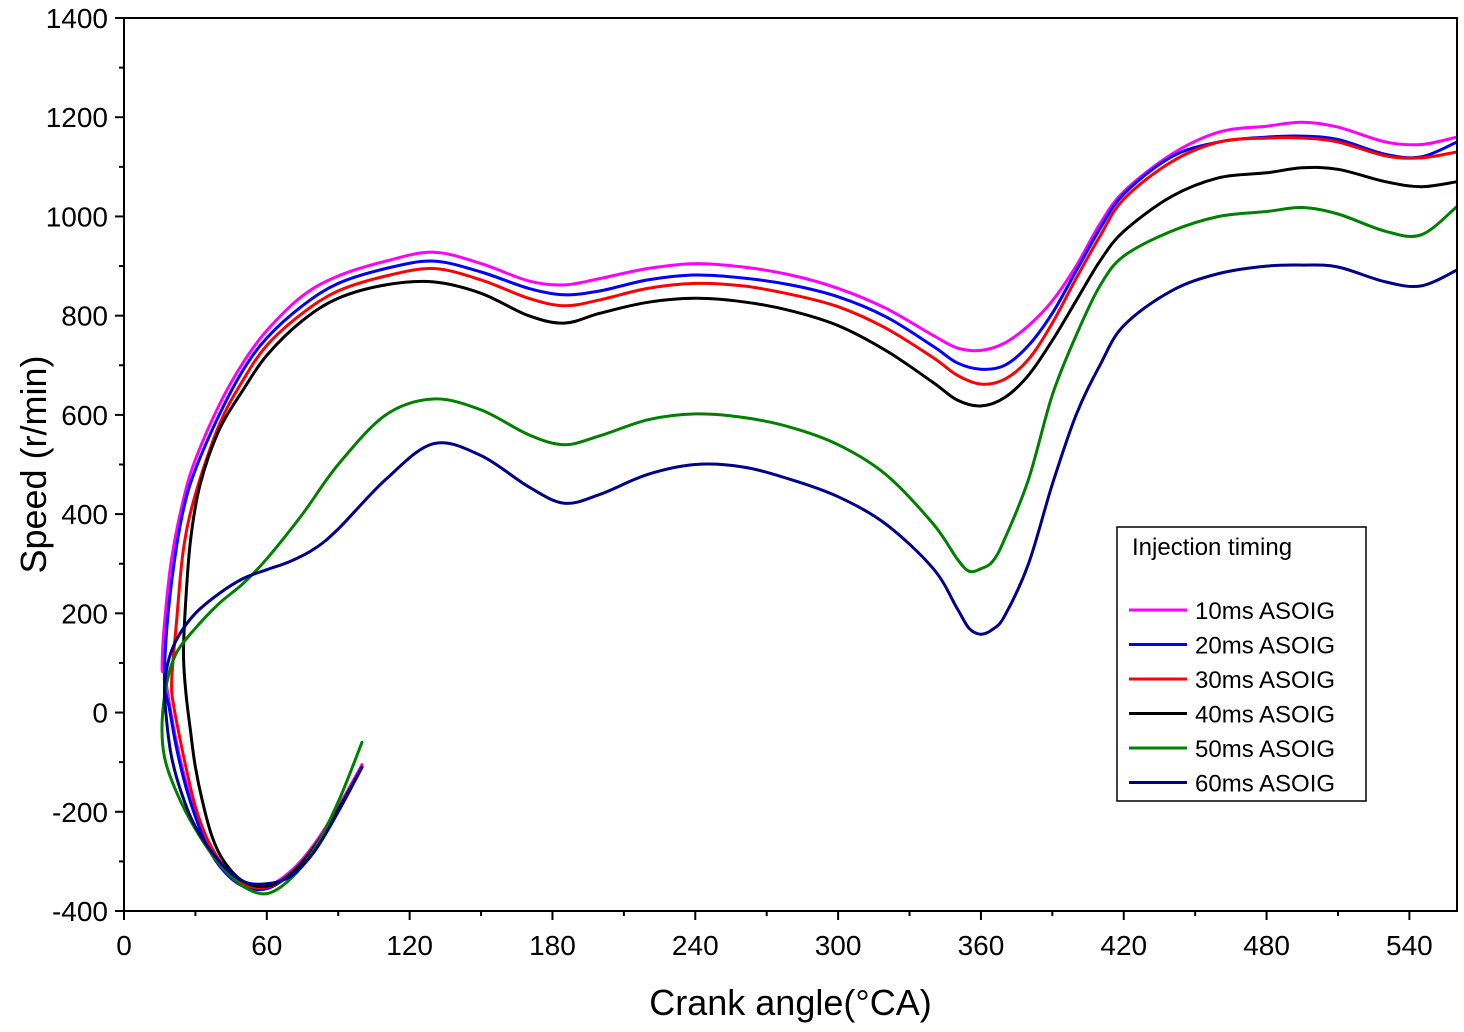 Image resolution: width=1464 pixels, height=1032 pixels. What do you see at coordinates (838, 945) in the screenshot?
I see `x-tick-label: 300` at bounding box center [838, 945].